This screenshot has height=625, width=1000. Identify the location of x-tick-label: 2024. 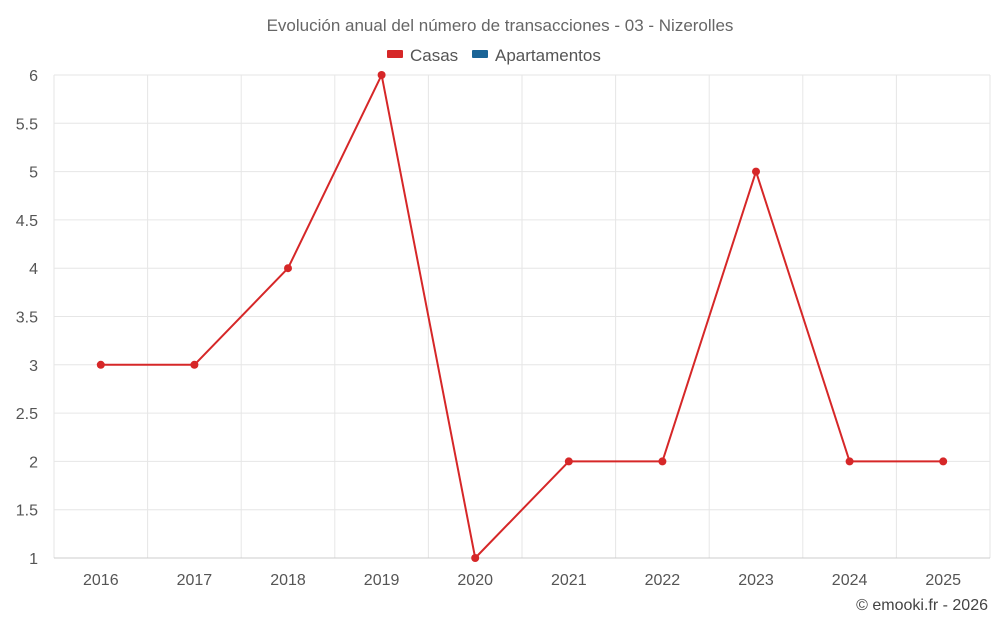
(850, 580).